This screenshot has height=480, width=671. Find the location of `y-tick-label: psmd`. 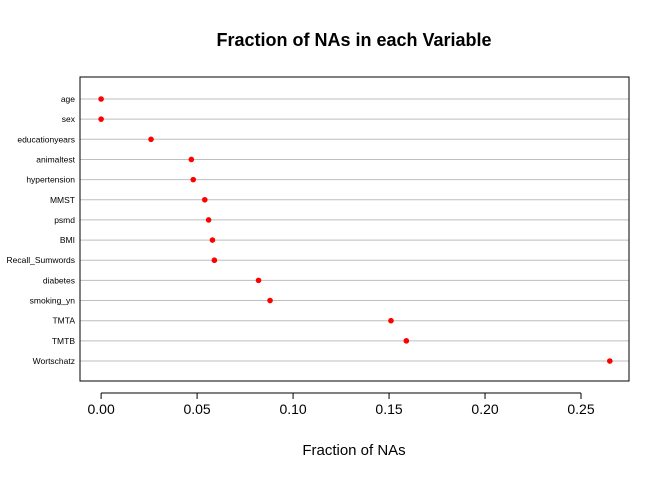

y-tick-label: psmd is located at coordinates (64, 220).